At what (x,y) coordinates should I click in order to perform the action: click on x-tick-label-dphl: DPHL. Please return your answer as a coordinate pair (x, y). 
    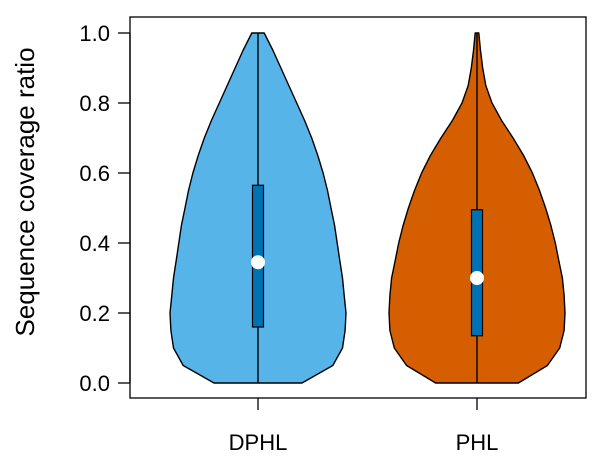
    Looking at the image, I should click on (258, 442).